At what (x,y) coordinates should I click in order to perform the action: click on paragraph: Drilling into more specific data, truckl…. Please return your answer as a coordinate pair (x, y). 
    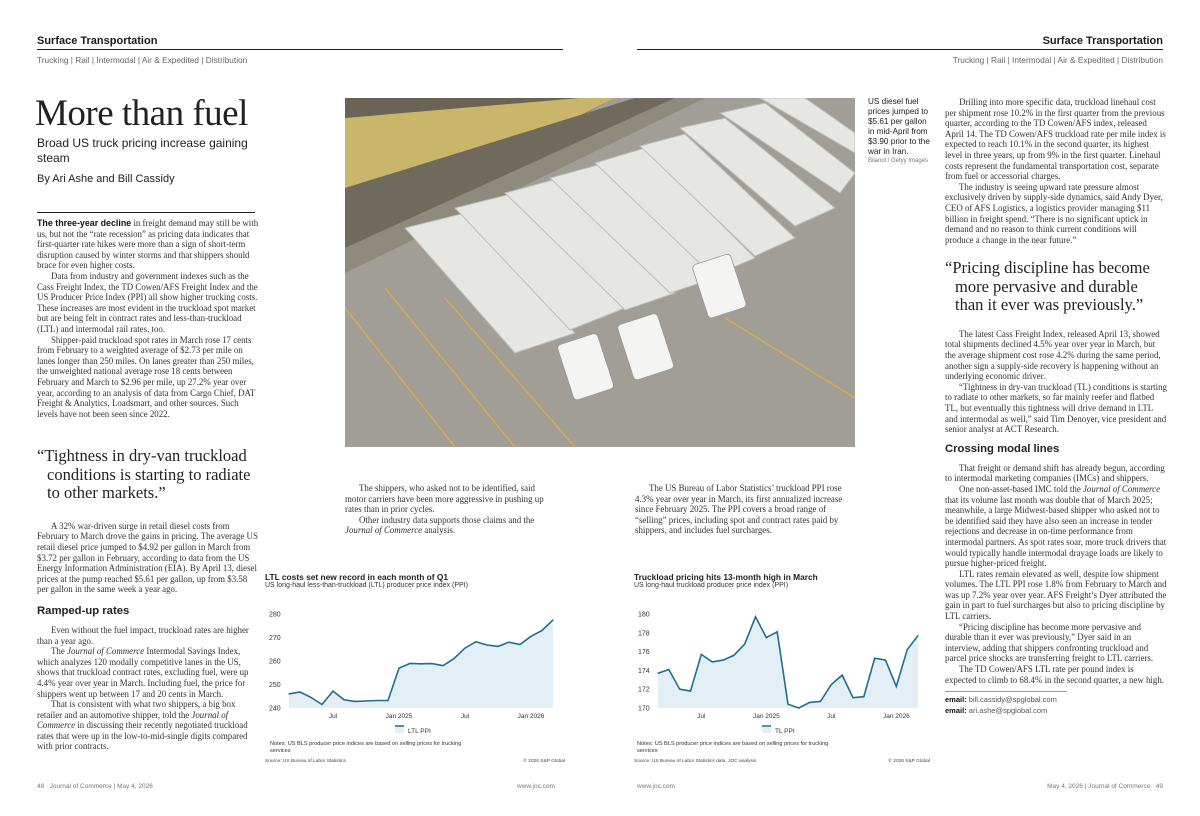
    Looking at the image, I should click on (1056, 139).